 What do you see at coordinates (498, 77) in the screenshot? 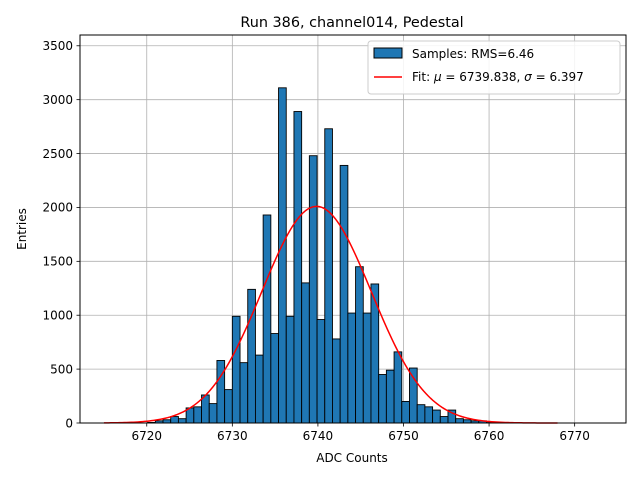
I see `legend-label-fit: Fit: μ = 6739.838, σ = 6.397` at bounding box center [498, 77].